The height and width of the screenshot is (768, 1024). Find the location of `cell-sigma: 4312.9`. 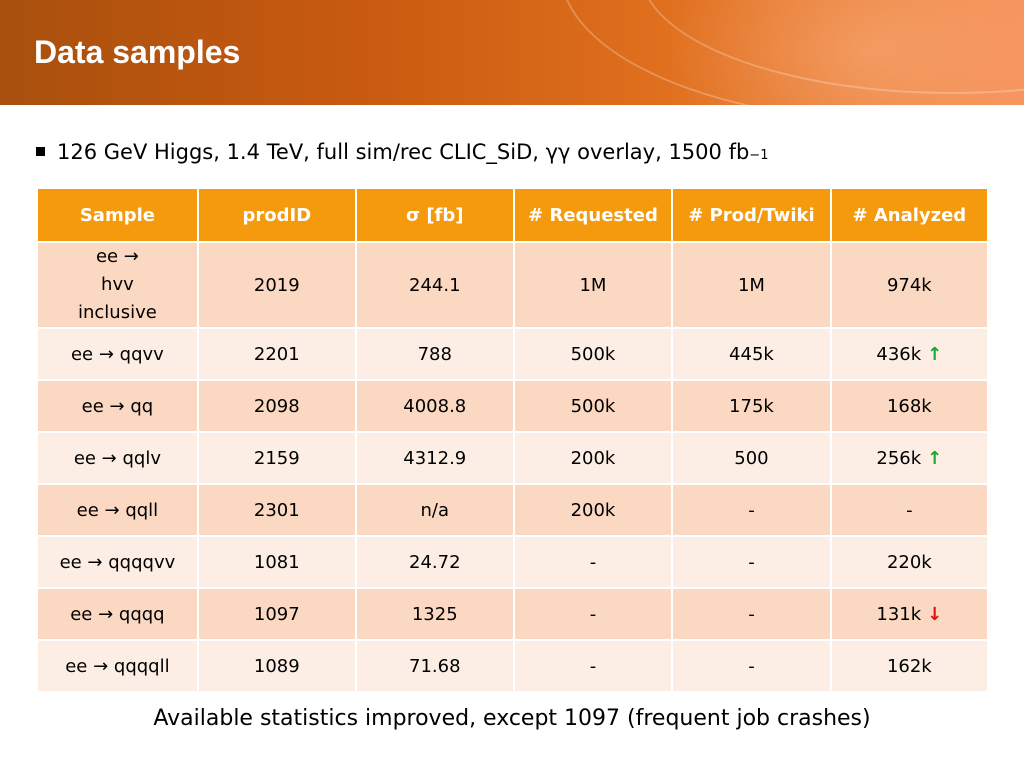

cell-sigma: 4312.9 is located at coordinates (434, 458).